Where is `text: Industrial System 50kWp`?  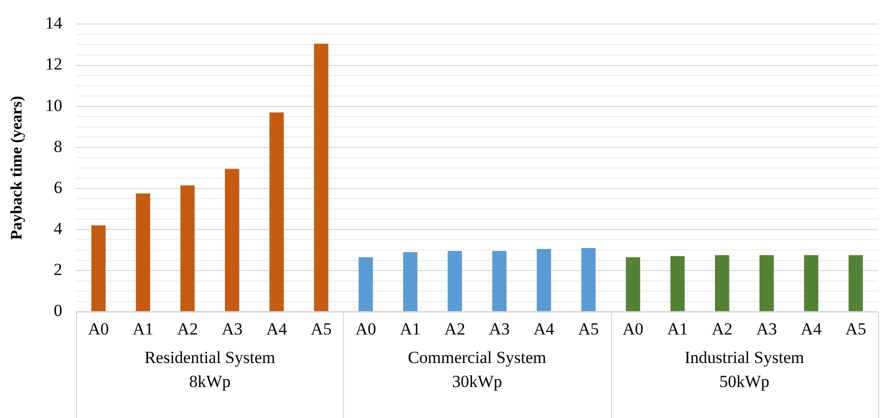 text: Industrial System 50kWp is located at coordinates (744, 370).